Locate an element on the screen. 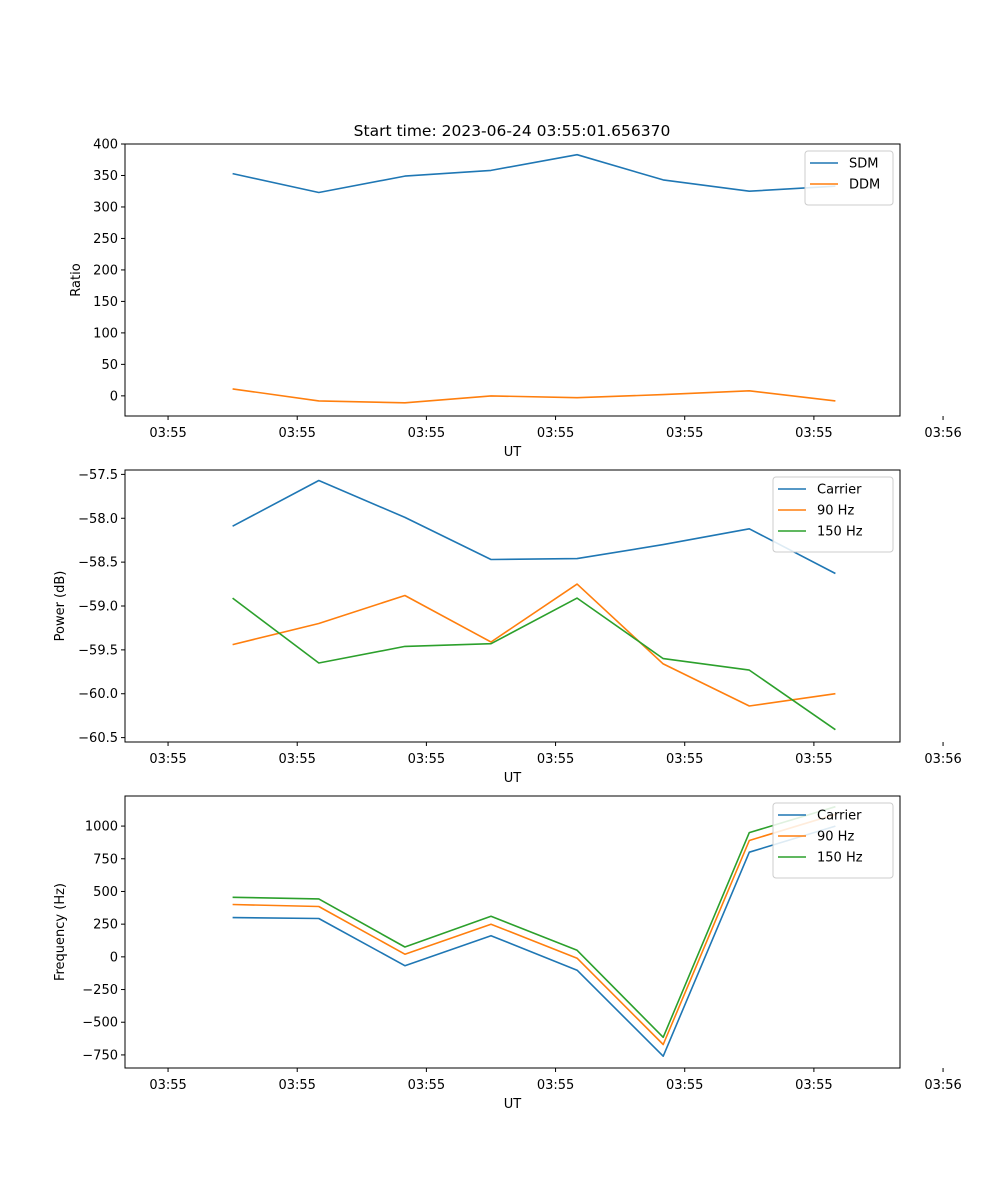 This screenshot has width=1000, height=1200. y-tick-label: −750 is located at coordinates (100, 1055).